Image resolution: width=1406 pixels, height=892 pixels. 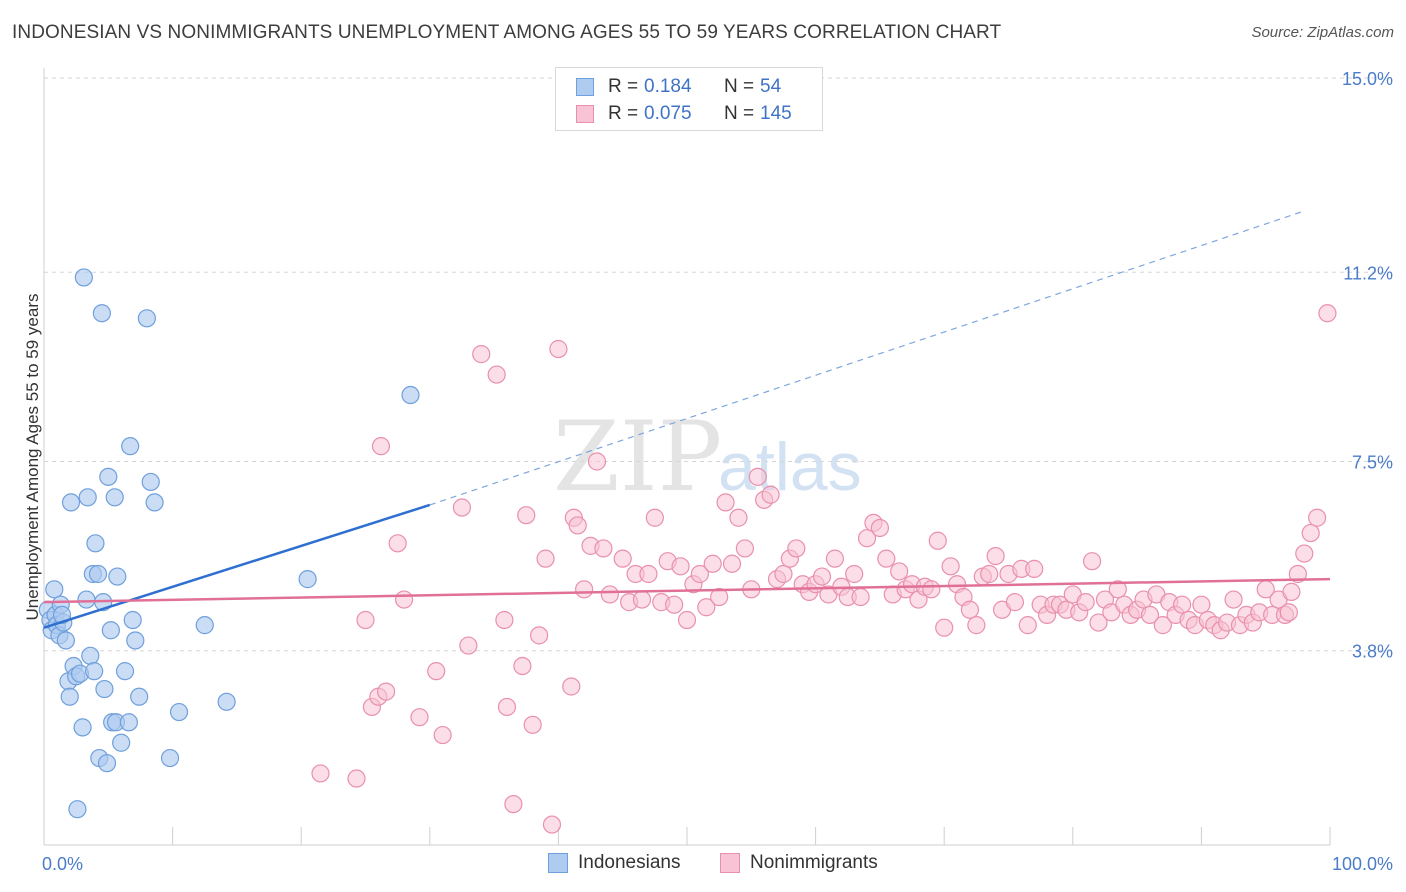 I want to click on legend-n-label: N =, so click(x=739, y=86).